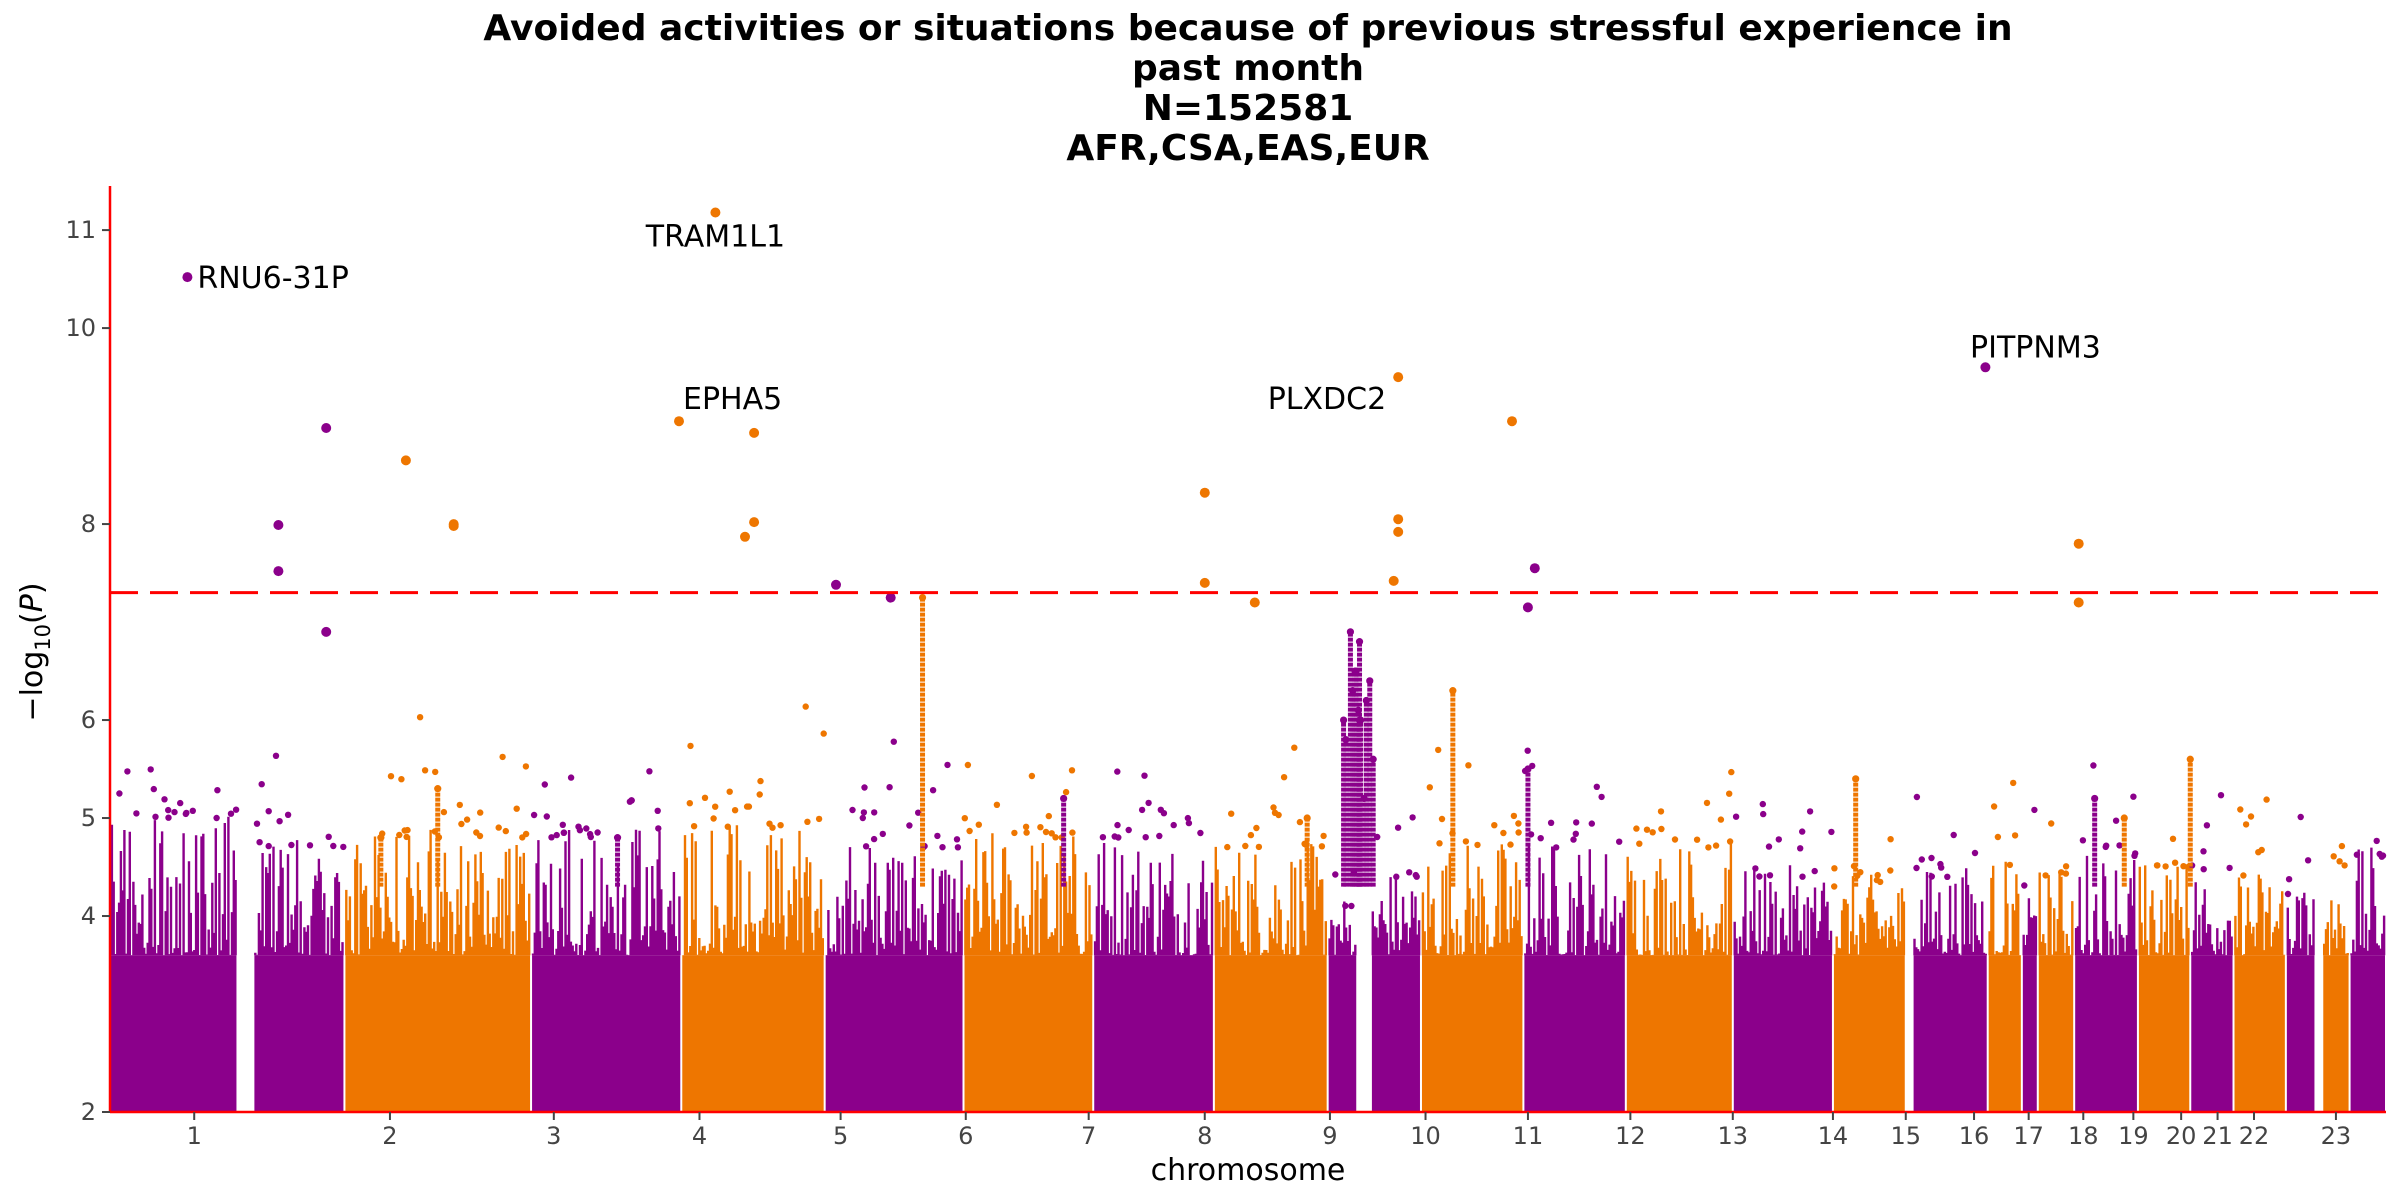  I want to click on x-tick-label: 23, so click(2336, 1136).